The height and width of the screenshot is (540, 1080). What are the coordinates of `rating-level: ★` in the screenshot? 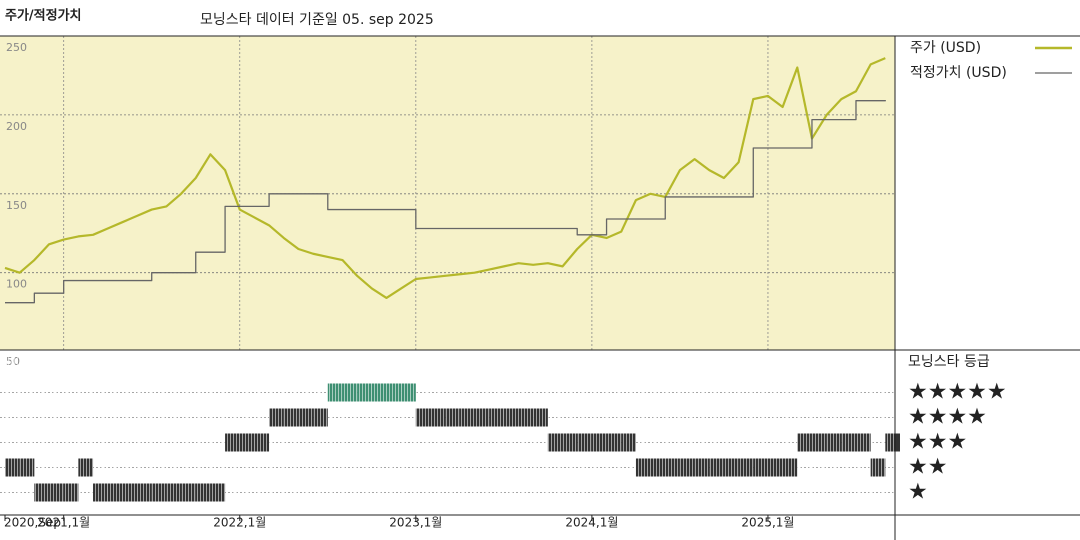 It's located at (918, 492).